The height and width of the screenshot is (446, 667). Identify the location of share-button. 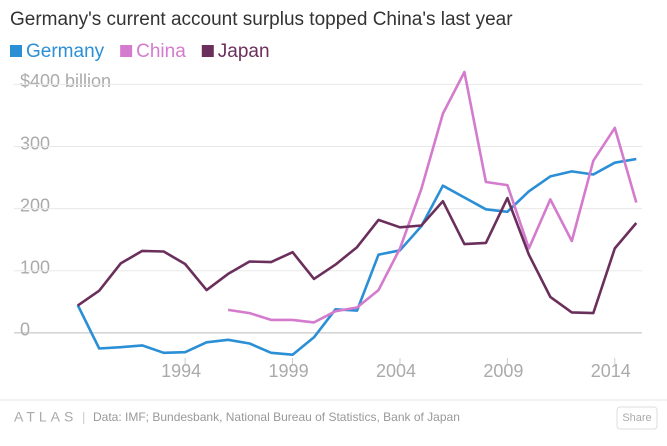
(637, 418).